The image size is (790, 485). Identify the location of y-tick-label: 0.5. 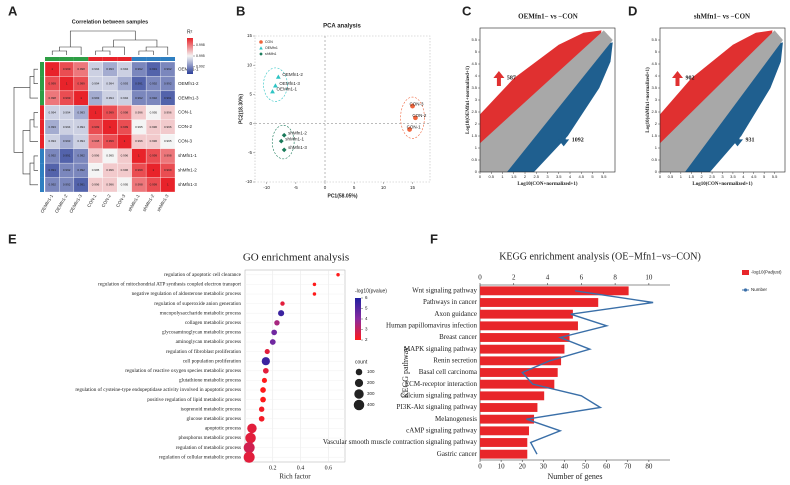
(474, 159).